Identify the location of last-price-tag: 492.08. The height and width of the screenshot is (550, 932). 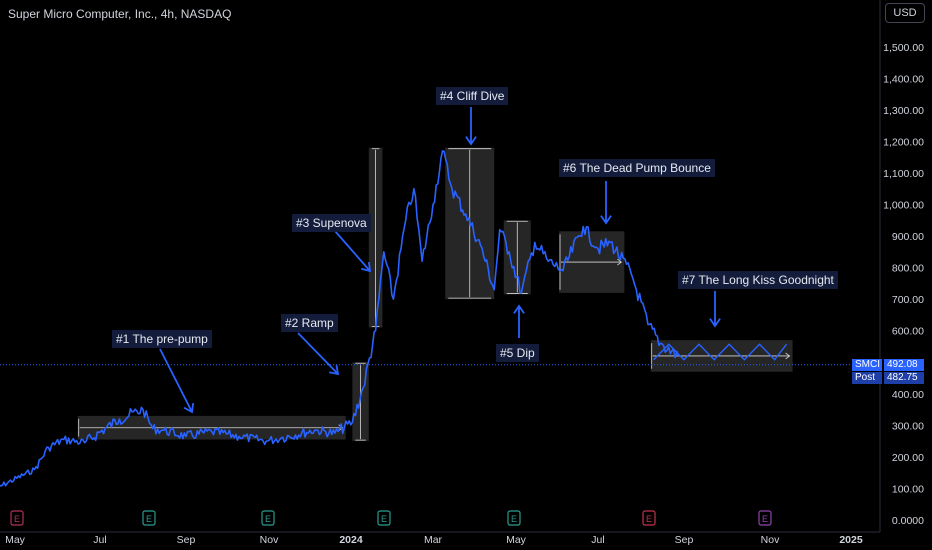
(904, 365).